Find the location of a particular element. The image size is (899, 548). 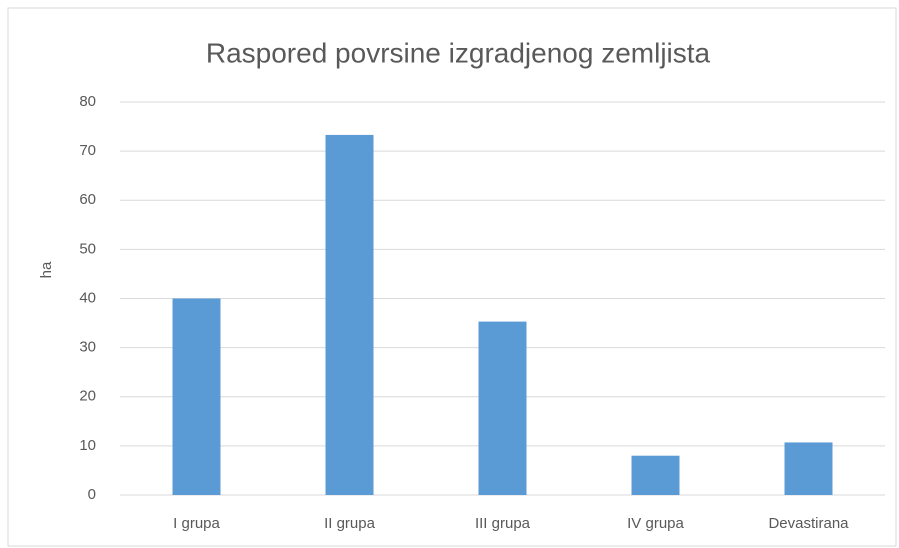

y-tick-label: 80 is located at coordinates (87, 101).